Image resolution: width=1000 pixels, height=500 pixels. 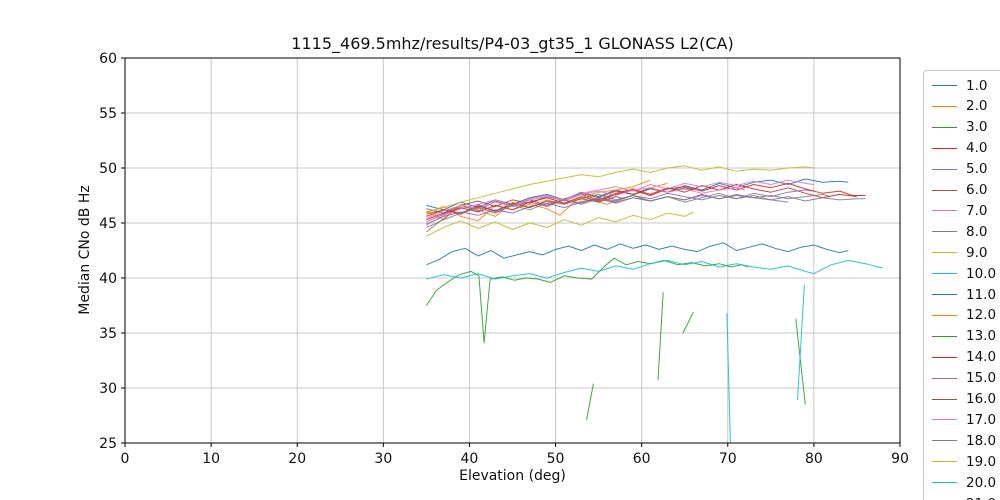 I want to click on series-line-9.0, so click(x=560, y=224).